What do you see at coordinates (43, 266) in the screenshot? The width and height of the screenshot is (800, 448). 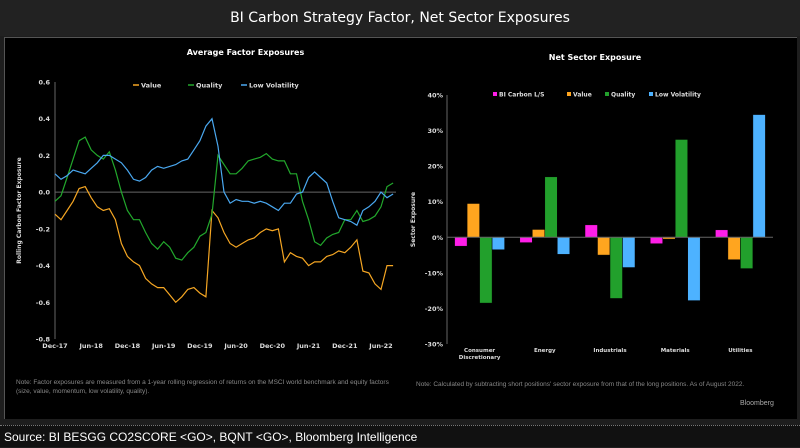 I see `y-tick-label: -0.4` at bounding box center [43, 266].